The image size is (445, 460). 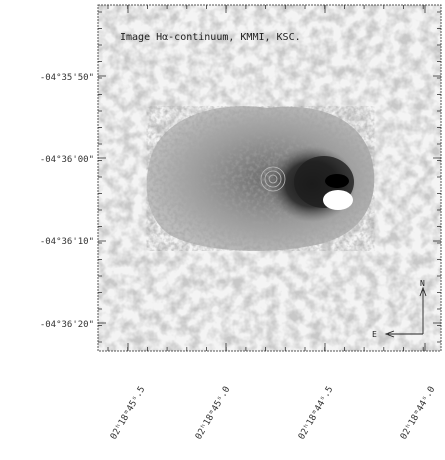 I want to click on bright-source, so click(x=338, y=192).